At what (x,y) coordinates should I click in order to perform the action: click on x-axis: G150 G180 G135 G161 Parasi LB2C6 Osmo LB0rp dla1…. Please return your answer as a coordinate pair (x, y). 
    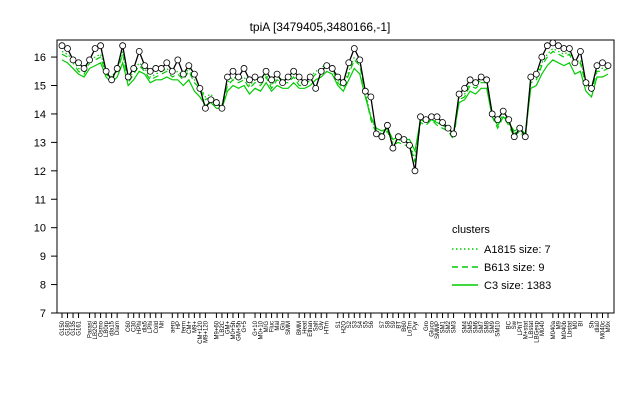
    Looking at the image, I should click on (336, 328).